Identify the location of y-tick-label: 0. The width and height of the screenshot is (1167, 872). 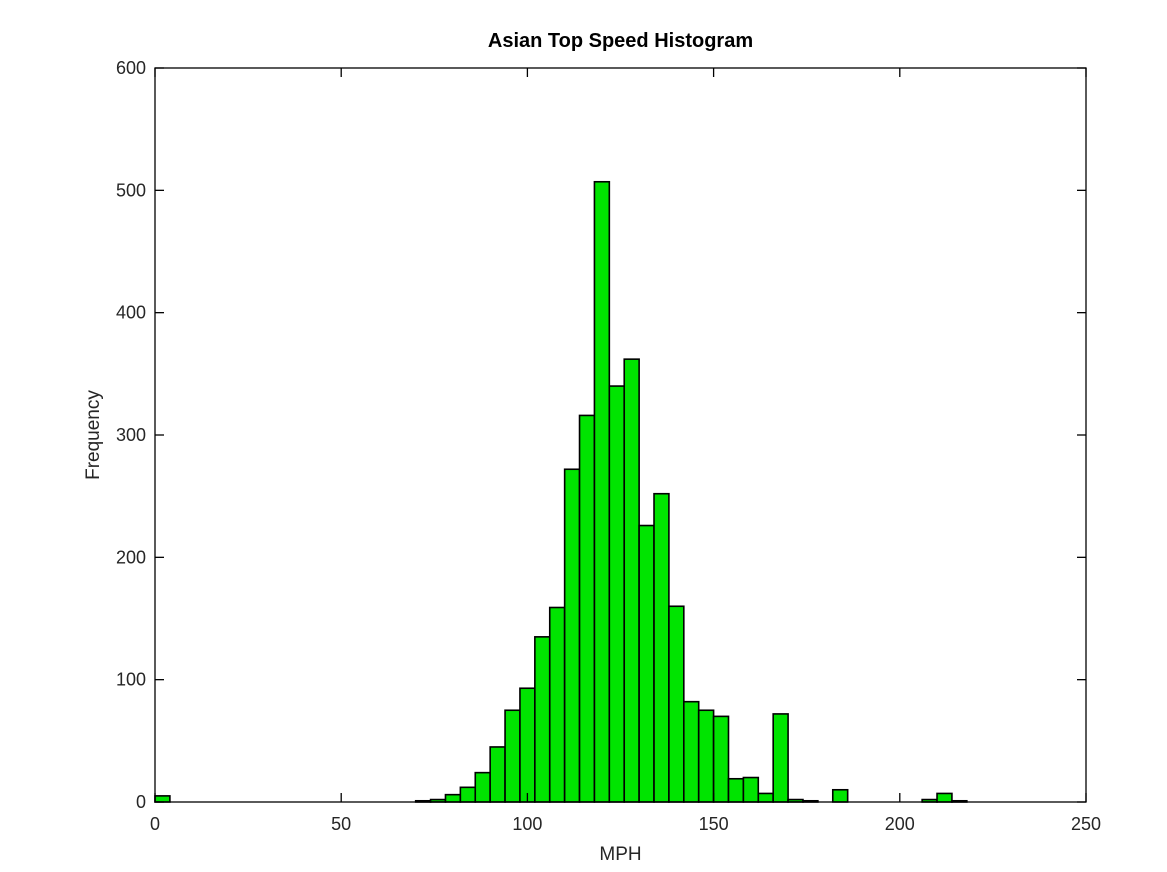
(141, 802).